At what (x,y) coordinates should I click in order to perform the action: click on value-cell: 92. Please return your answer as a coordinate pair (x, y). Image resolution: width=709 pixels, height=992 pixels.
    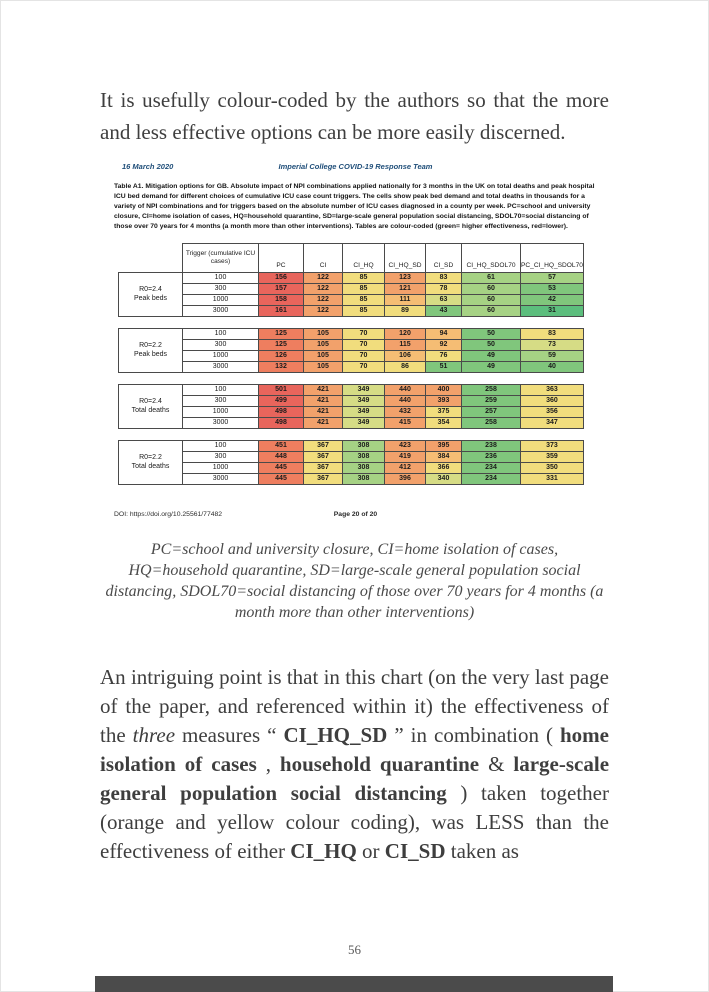
    Looking at the image, I should click on (443, 344).